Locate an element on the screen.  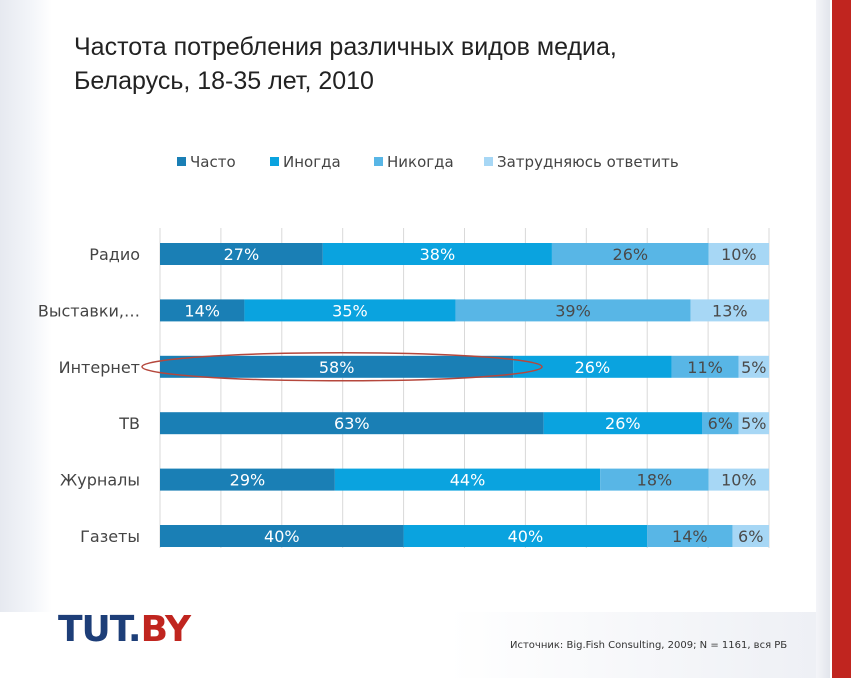
right-decor-stripe is located at coordinates (823, 339).